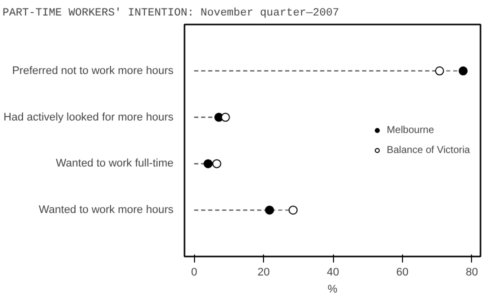  I want to click on legend-label: Balance of Victoria, so click(428, 150).